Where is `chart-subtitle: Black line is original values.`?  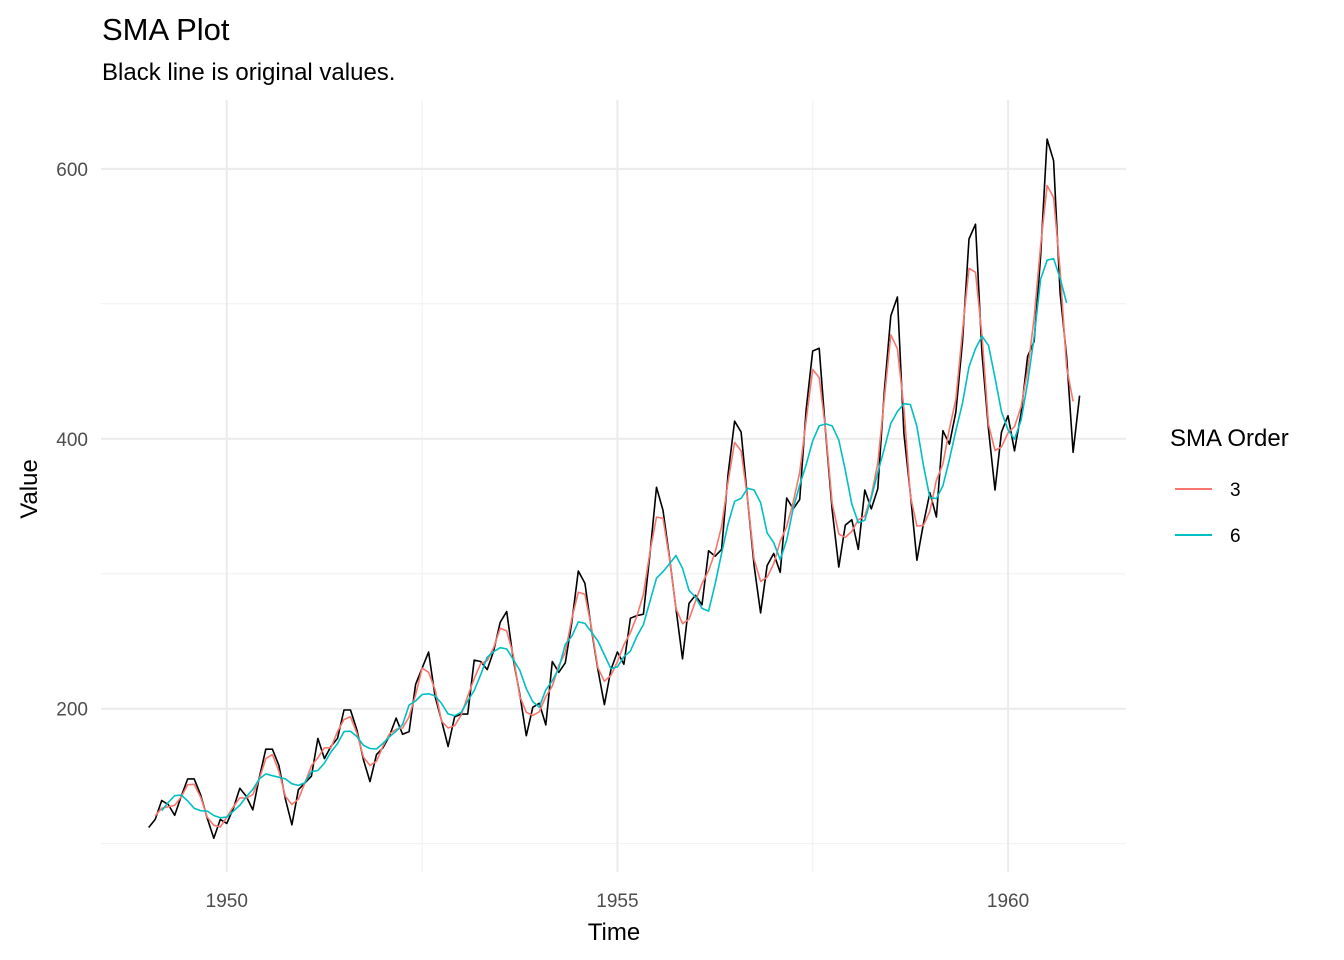
chart-subtitle: Black line is original values. is located at coordinates (249, 72).